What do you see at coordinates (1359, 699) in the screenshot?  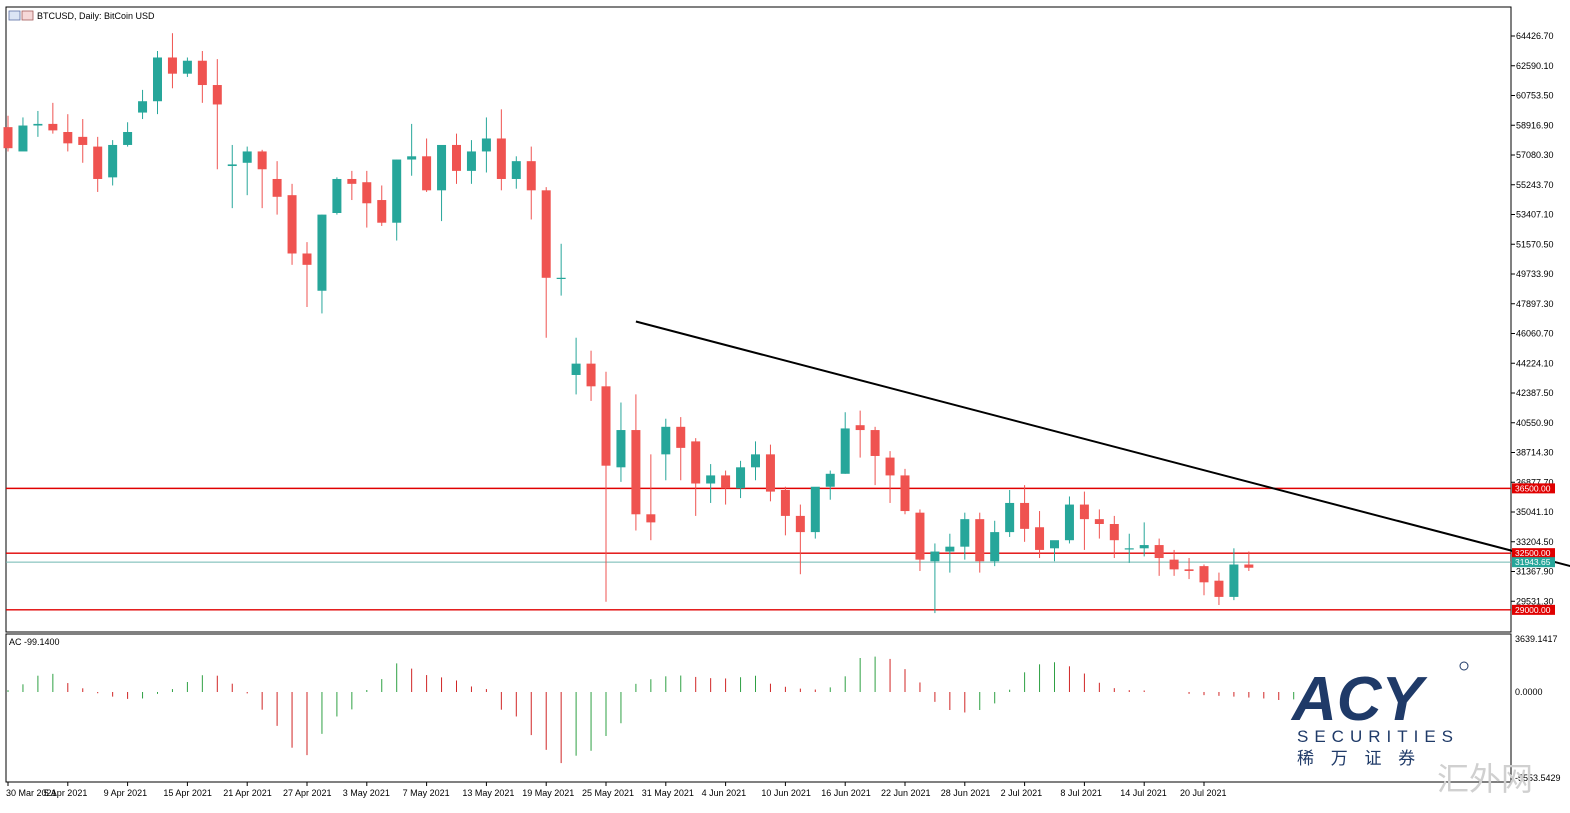 I see `svg-text: ACY` at bounding box center [1359, 699].